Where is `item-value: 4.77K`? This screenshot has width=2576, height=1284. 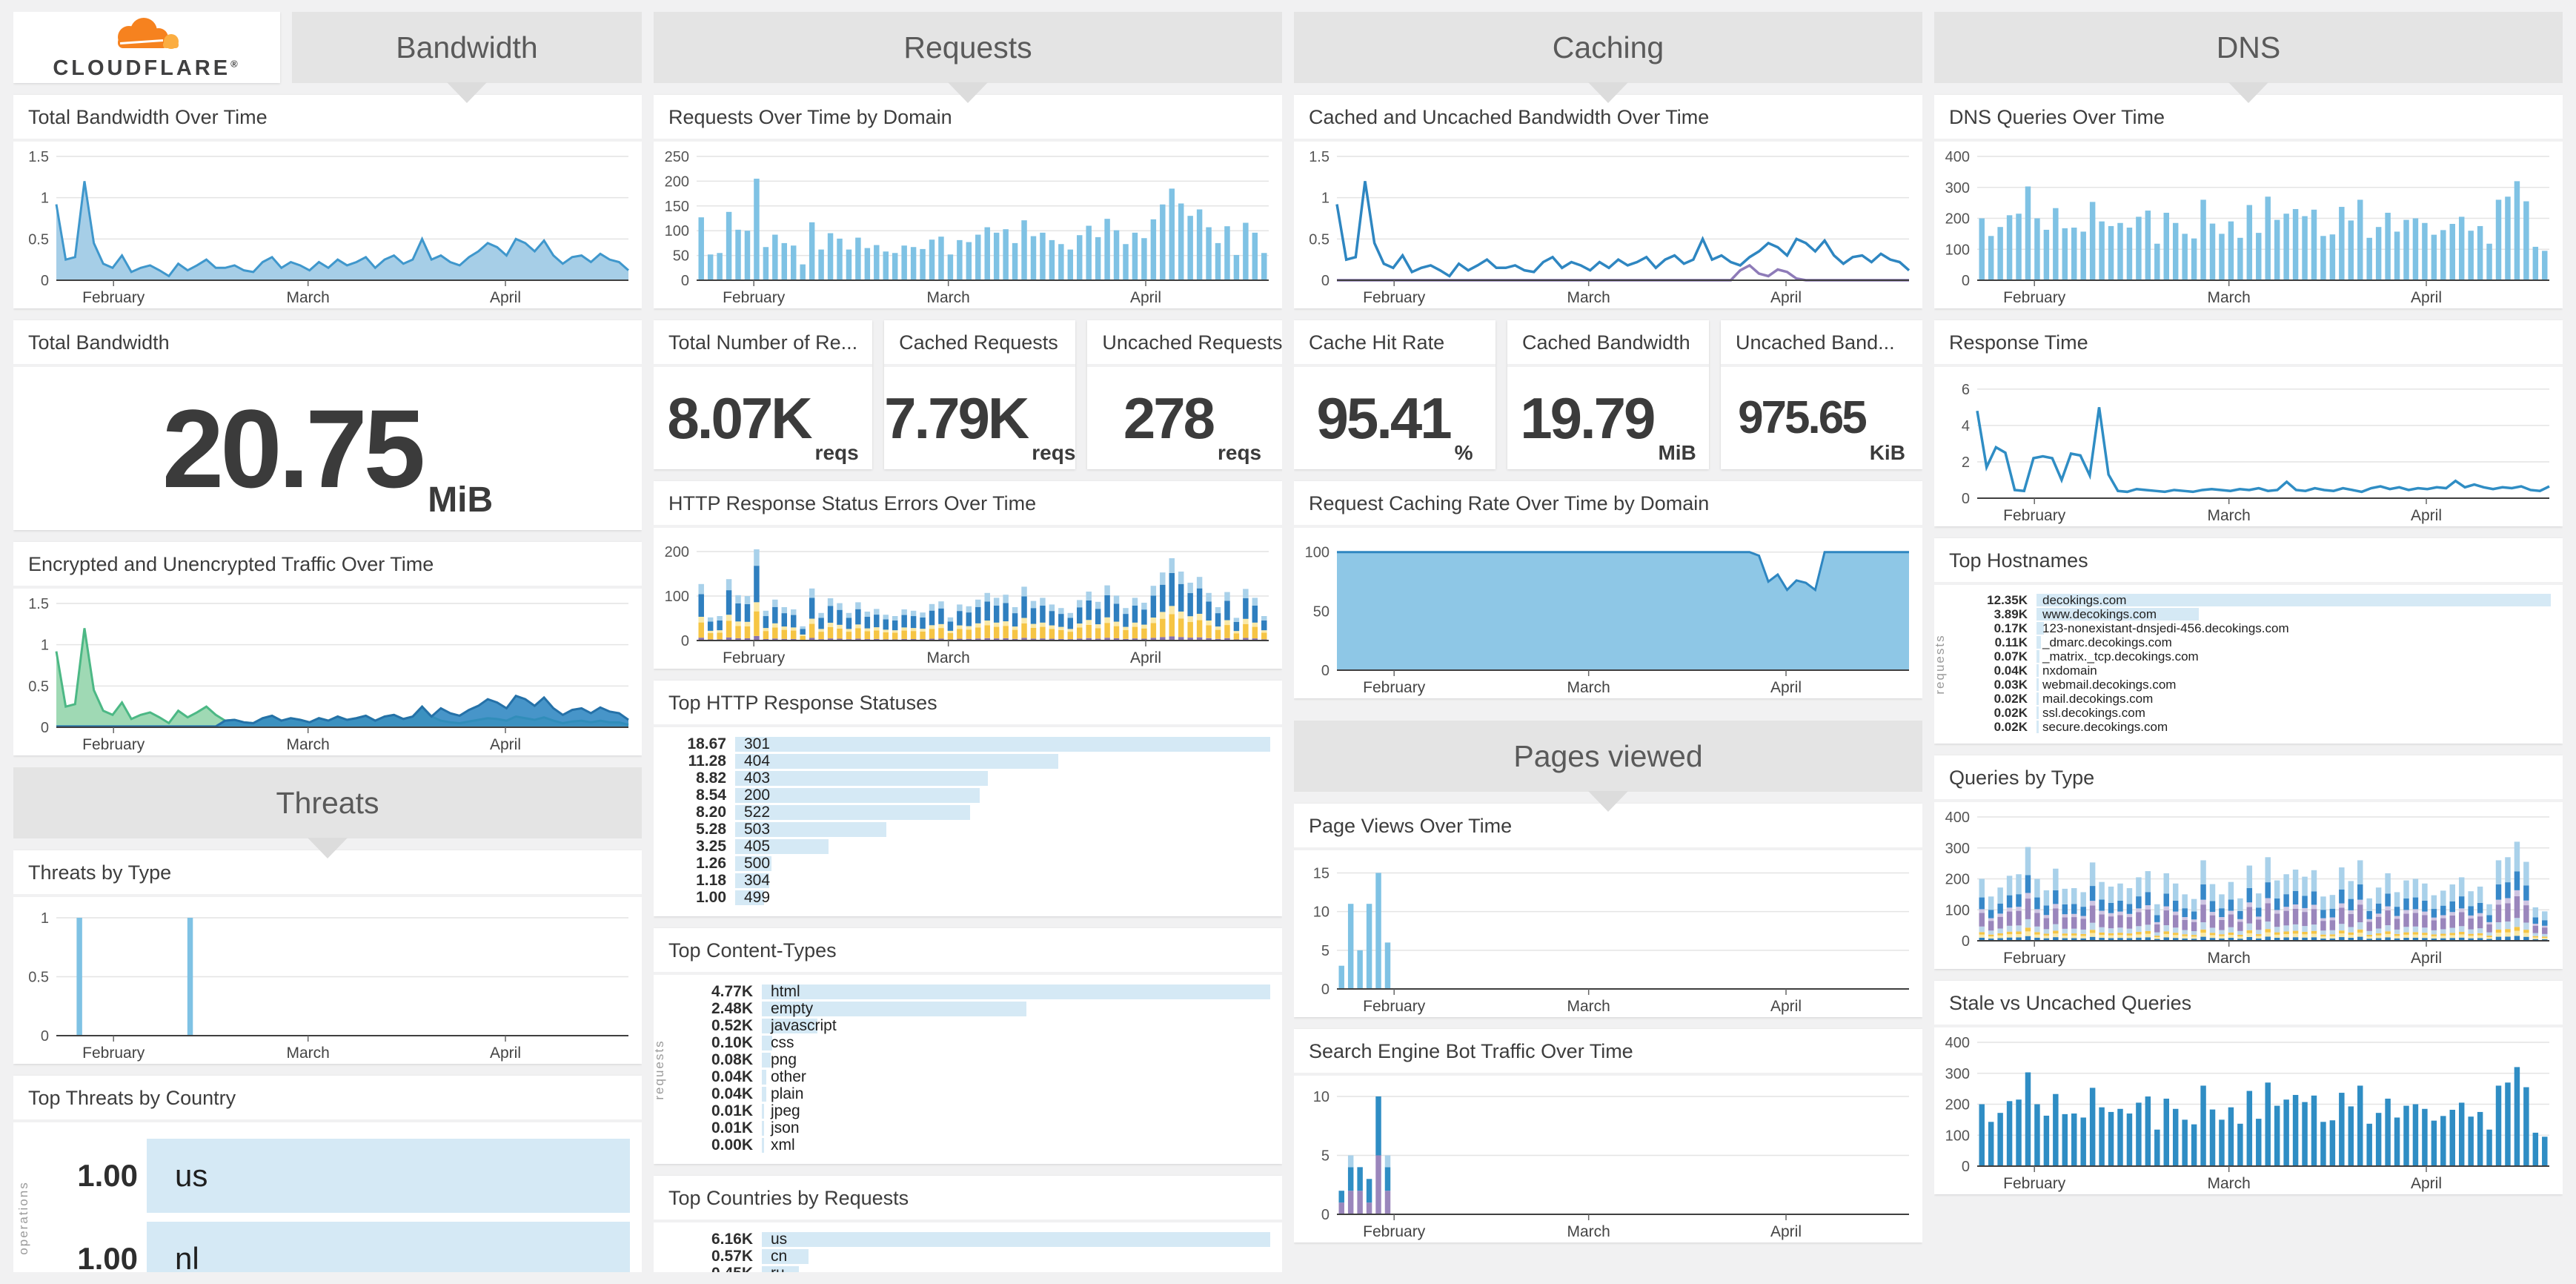 item-value: 4.77K is located at coordinates (732, 991).